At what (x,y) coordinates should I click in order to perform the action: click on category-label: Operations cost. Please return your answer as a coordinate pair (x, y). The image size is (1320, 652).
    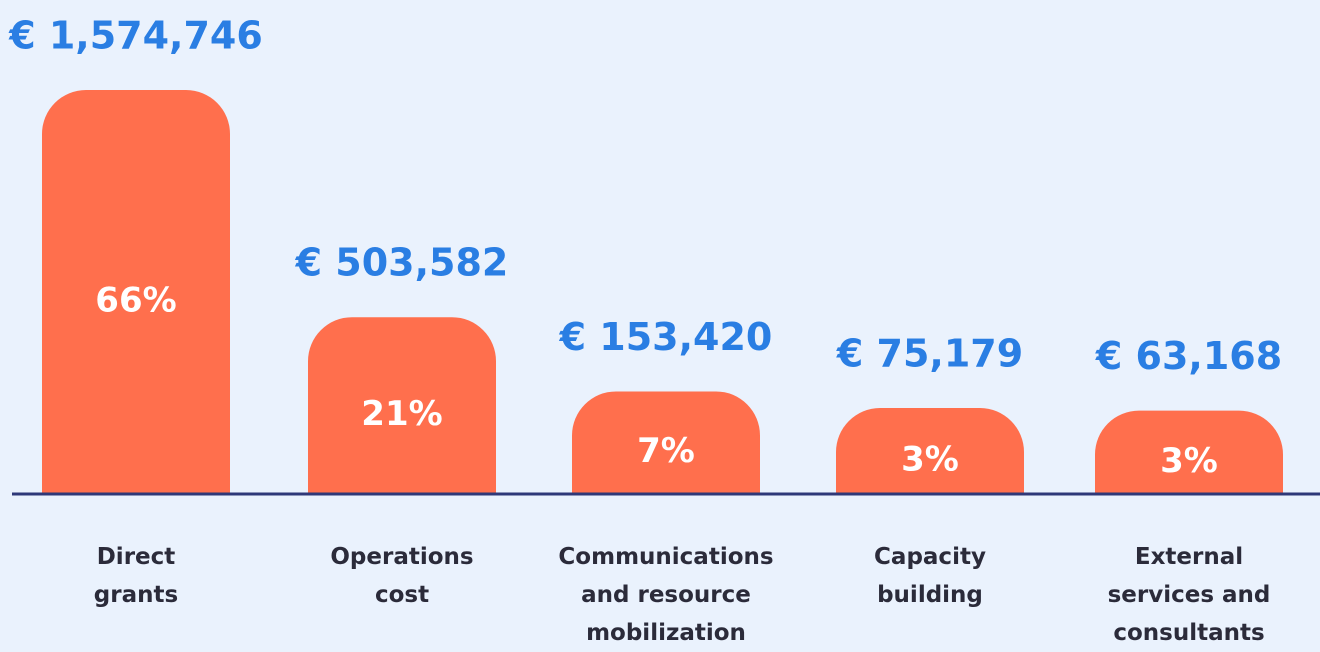
    Looking at the image, I should click on (402, 576).